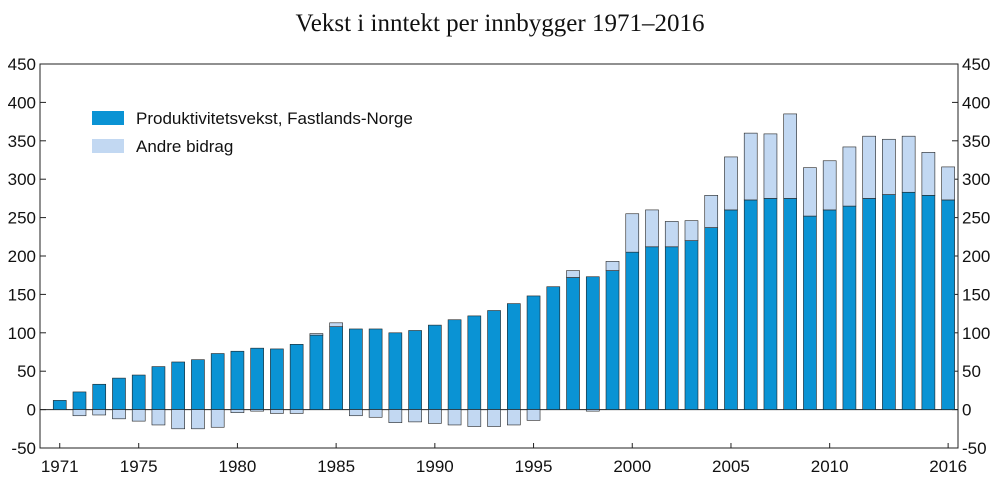 The image size is (1000, 499). I want to click on legend-swatch-produktivitetsvekst, so click(108, 118).